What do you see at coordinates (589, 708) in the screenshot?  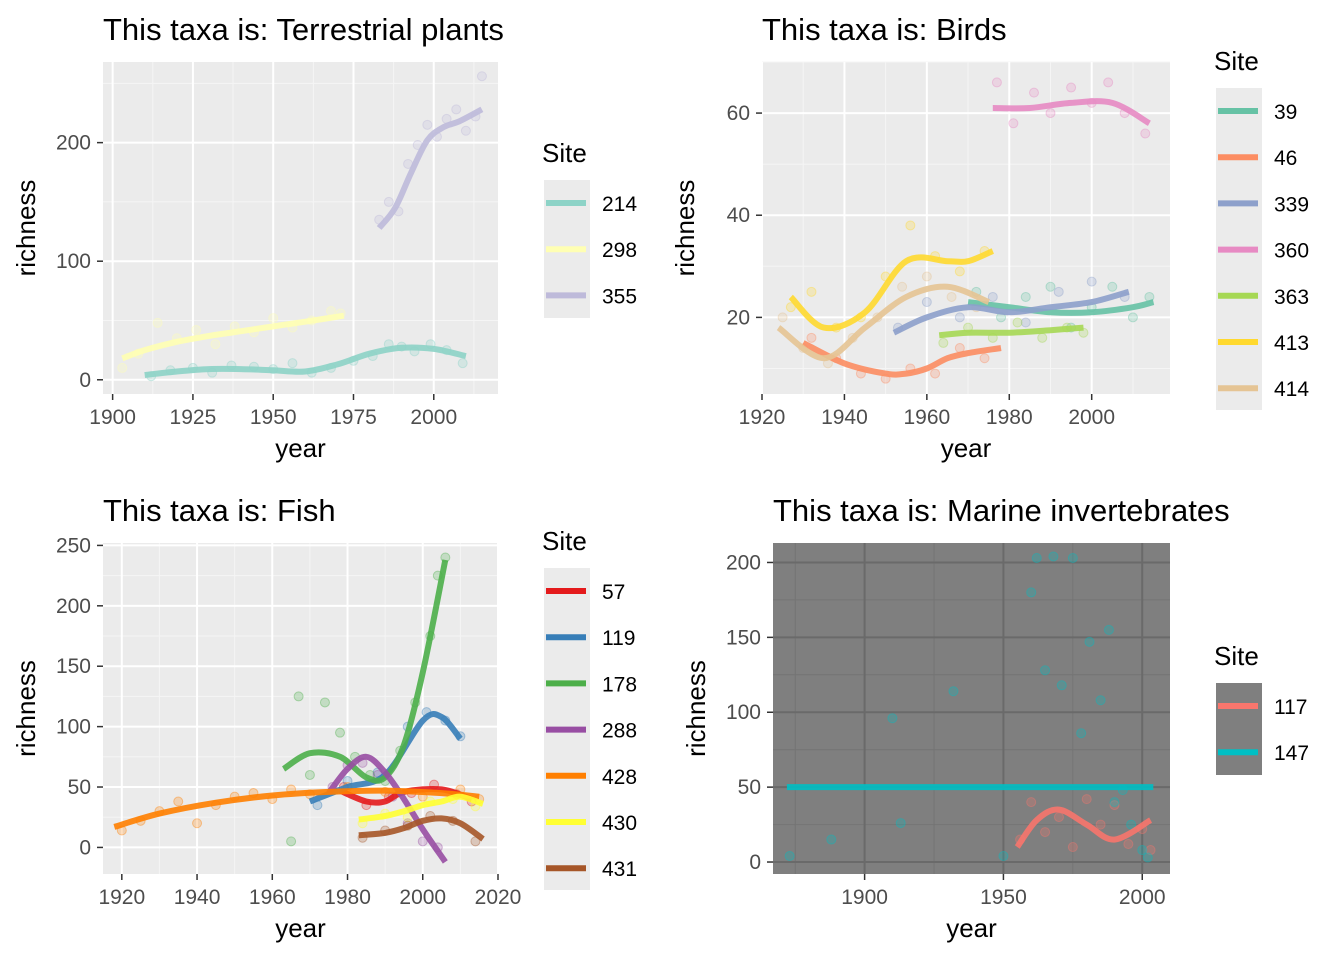 I see `legend: Site 57 119 178 288 428 430 431` at bounding box center [589, 708].